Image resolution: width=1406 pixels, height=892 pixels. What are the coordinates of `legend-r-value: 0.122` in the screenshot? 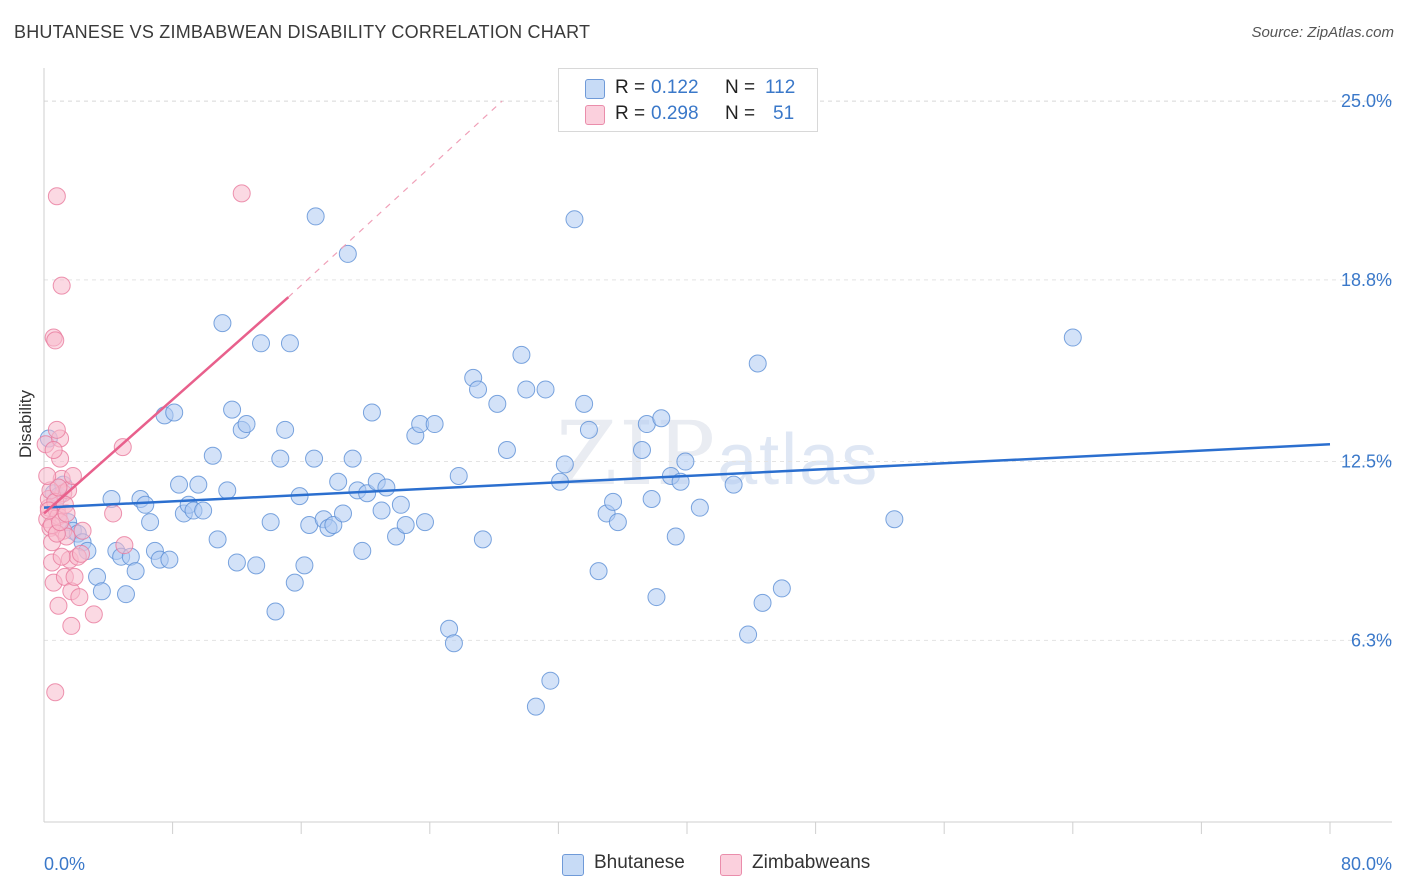 It's located at (675, 87).